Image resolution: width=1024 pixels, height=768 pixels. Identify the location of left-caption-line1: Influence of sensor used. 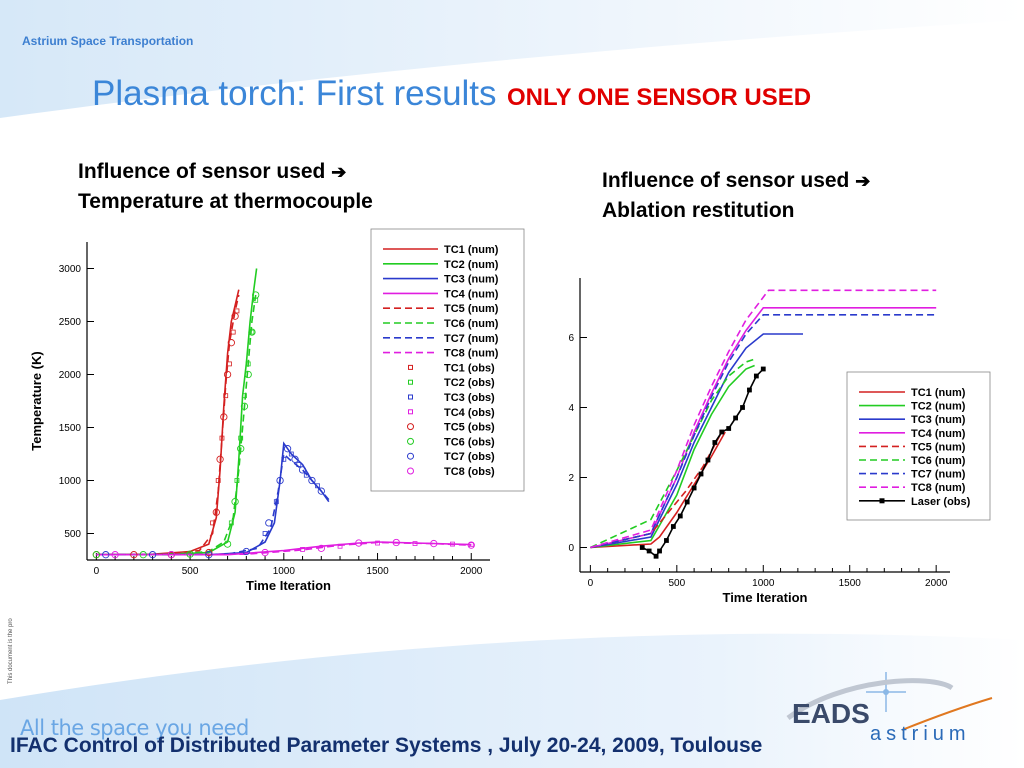
(202, 171).